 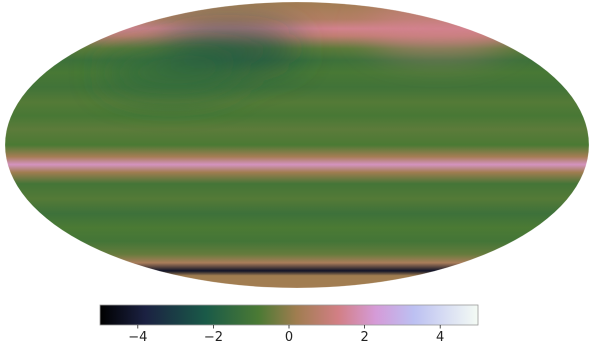 I want to click on colorbar: −4 −2 0 2 4, so click(x=289, y=323).